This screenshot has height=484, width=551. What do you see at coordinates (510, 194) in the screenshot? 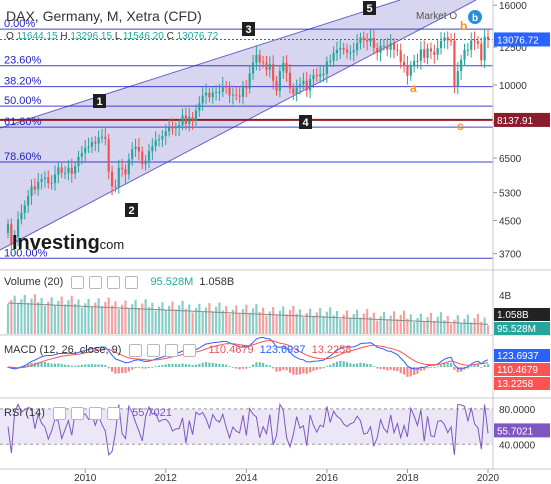
I see `price-tick-label: 5300` at bounding box center [510, 194].